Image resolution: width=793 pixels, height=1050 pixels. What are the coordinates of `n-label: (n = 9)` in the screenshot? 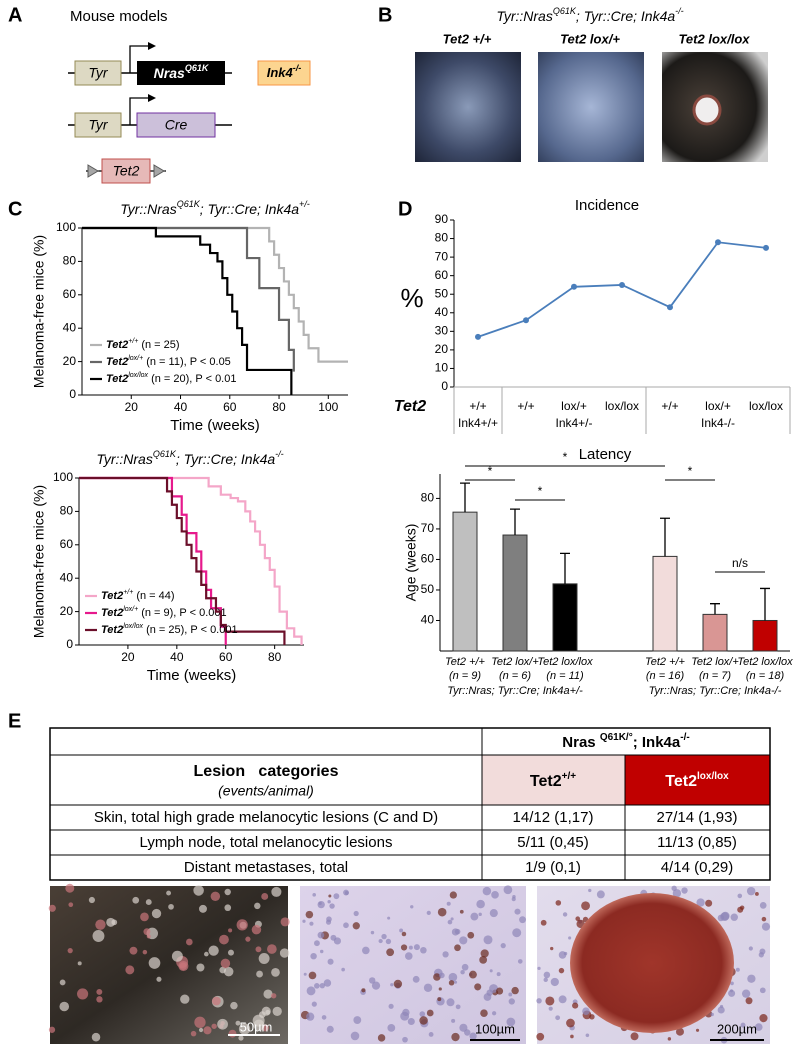 It's located at (465, 676).